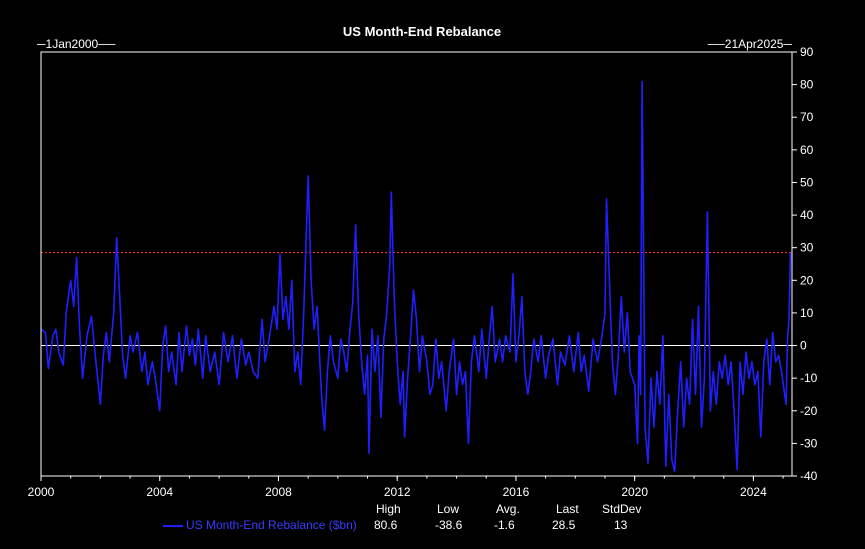 Image resolution: width=865 pixels, height=549 pixels. What do you see at coordinates (173, 526) in the screenshot?
I see `legend-swatch` at bounding box center [173, 526].